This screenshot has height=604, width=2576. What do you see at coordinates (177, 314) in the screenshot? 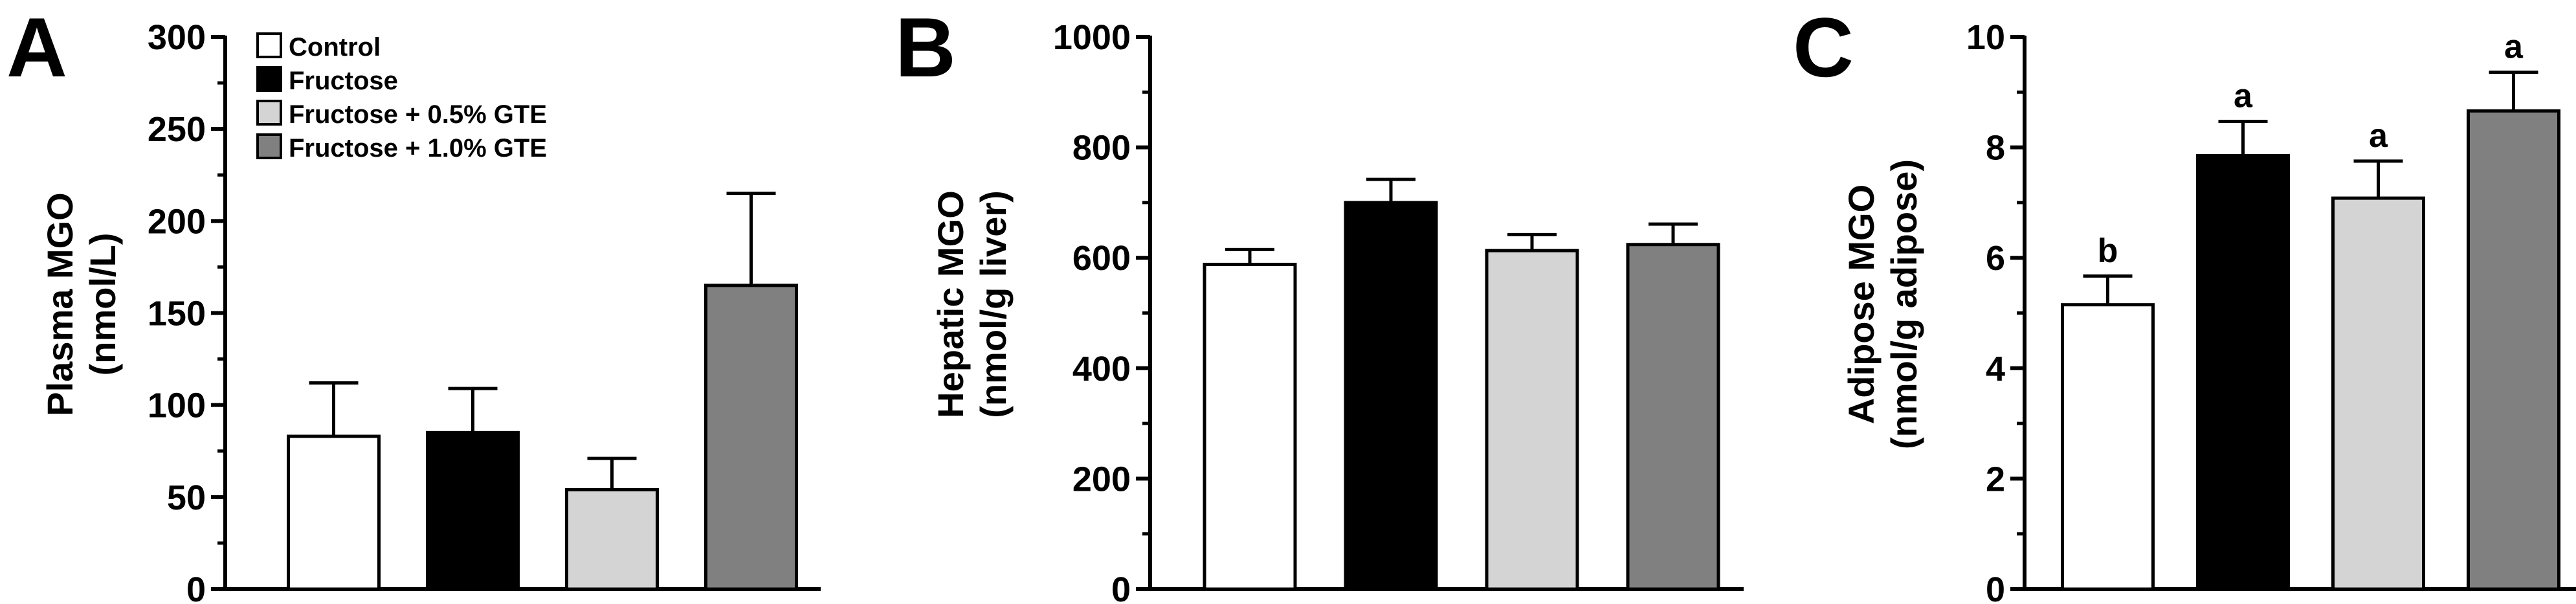
I see `y-tick-label: 150` at bounding box center [177, 314].